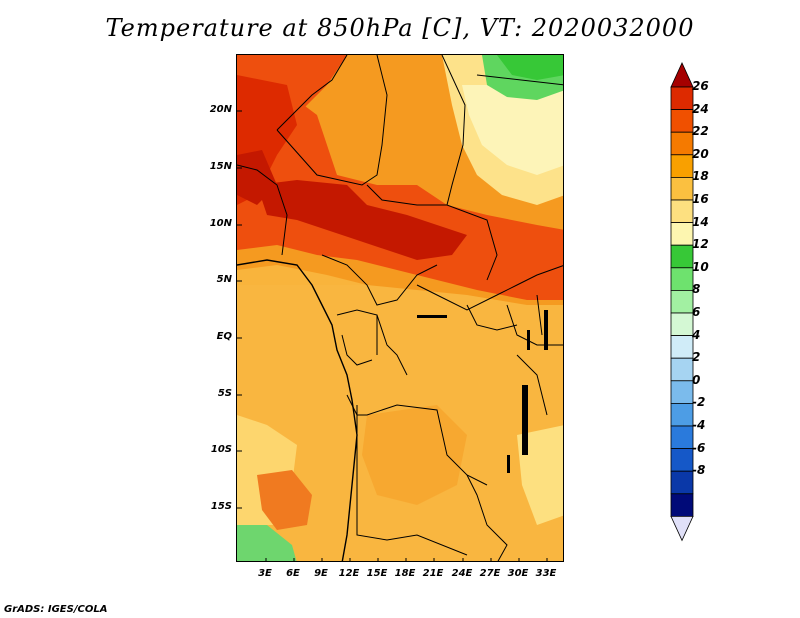 The height and width of the screenshot is (618, 800). What do you see at coordinates (700, 244) in the screenshot?
I see `colorbar-label: 12` at bounding box center [700, 244].